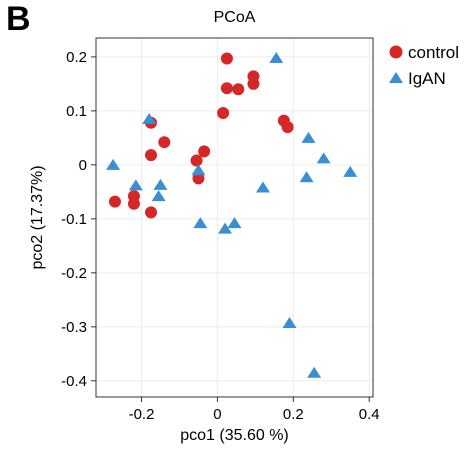 This screenshot has width=466, height=451. I want to click on y-tick-label: -0.4, so click(74, 381).